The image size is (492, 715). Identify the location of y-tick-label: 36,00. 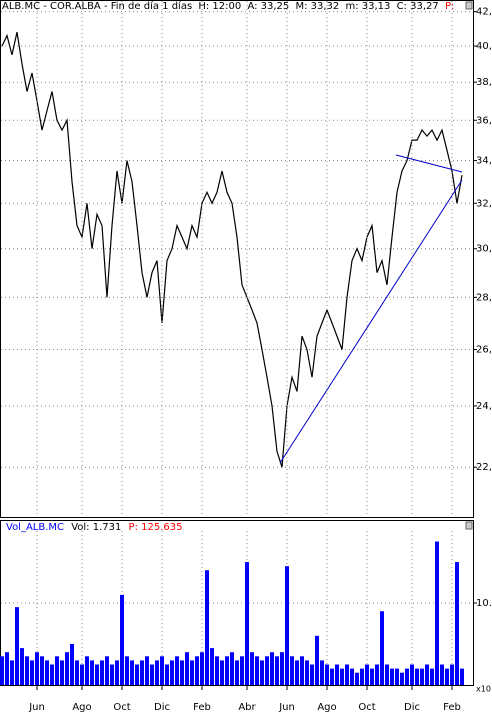
(484, 120).